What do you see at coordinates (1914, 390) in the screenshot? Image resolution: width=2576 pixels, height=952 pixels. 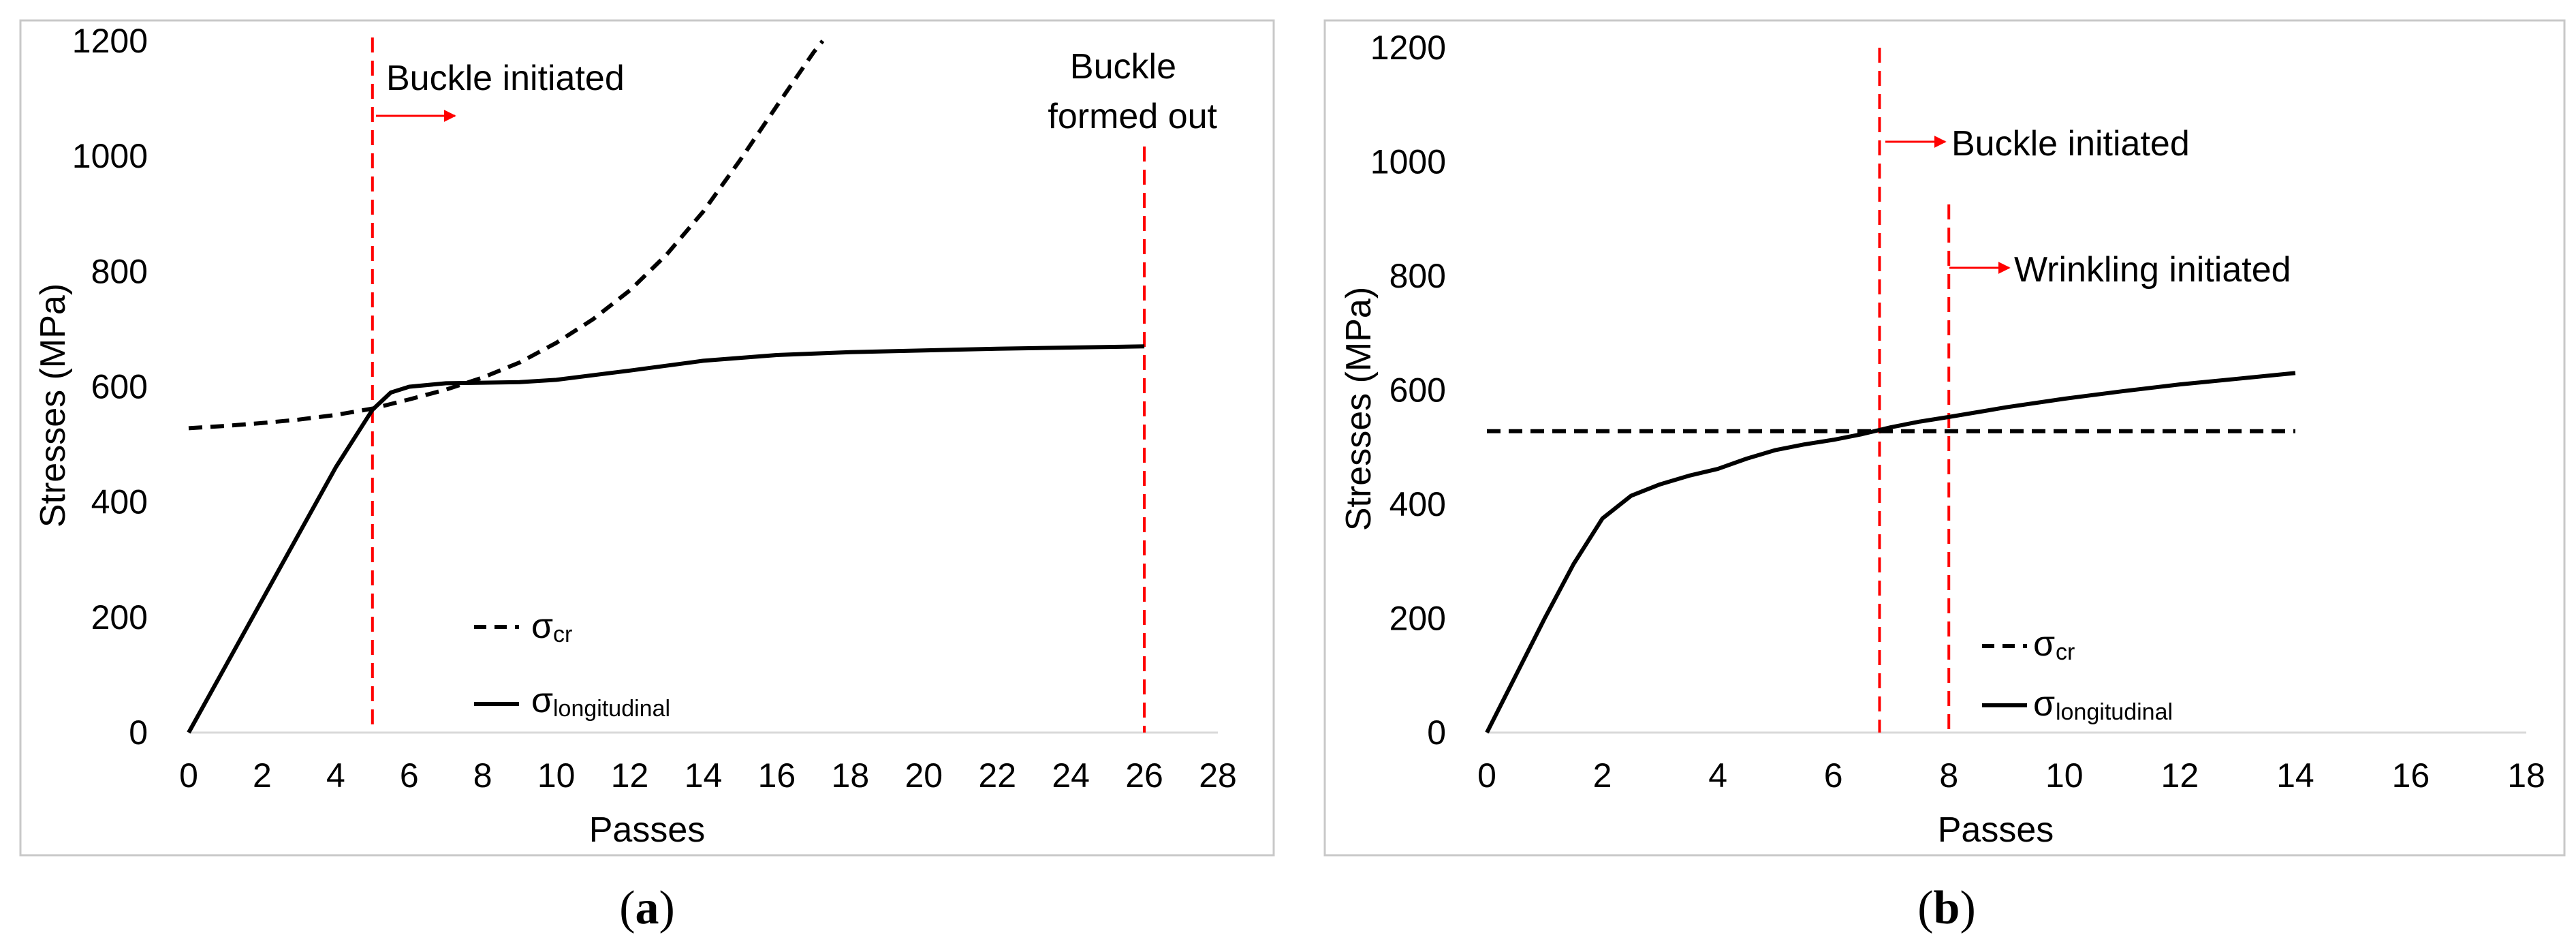 I see `panel-b-marker-lines` at bounding box center [1914, 390].